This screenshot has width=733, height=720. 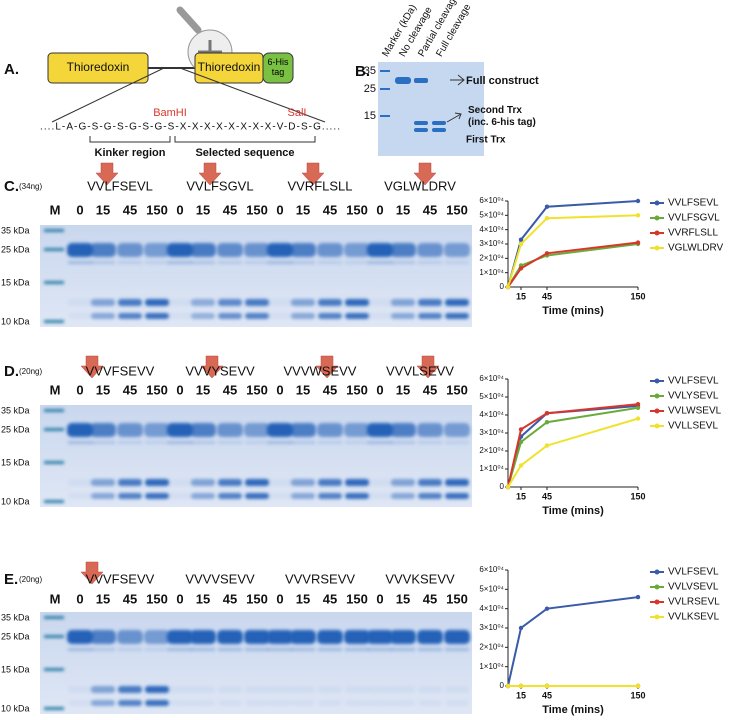 What do you see at coordinates (370, 71) in the screenshot?
I see `marker-label: 35` at bounding box center [370, 71].